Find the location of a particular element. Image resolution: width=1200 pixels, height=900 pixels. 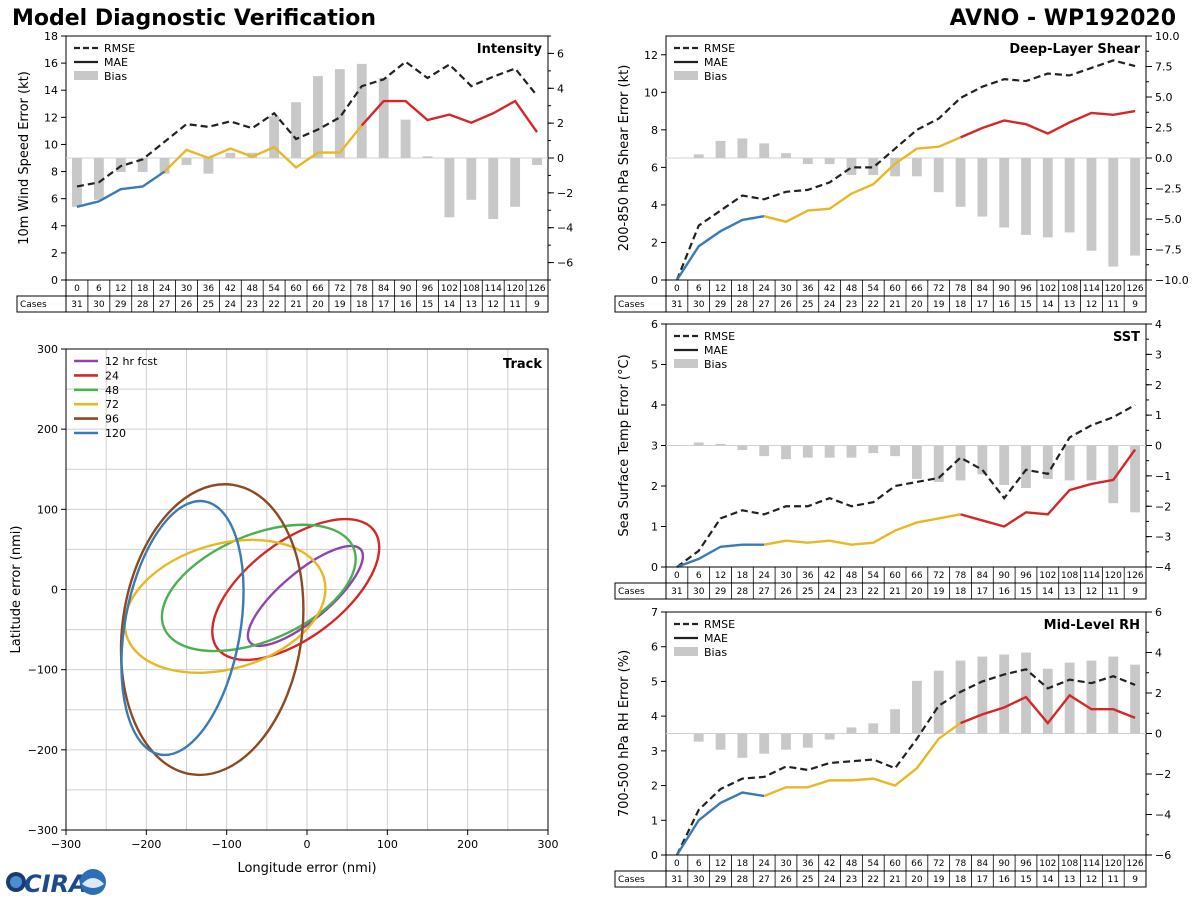

rh-cases-label: Cases is located at coordinates (631, 880).